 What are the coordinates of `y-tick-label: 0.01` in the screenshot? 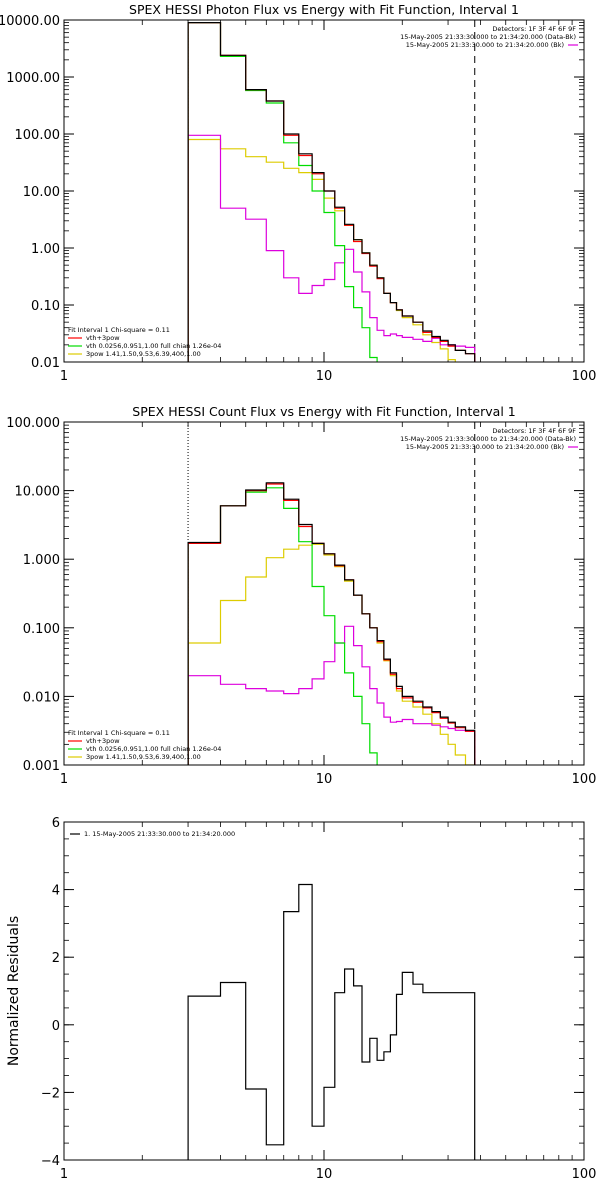 It's located at (45, 363).